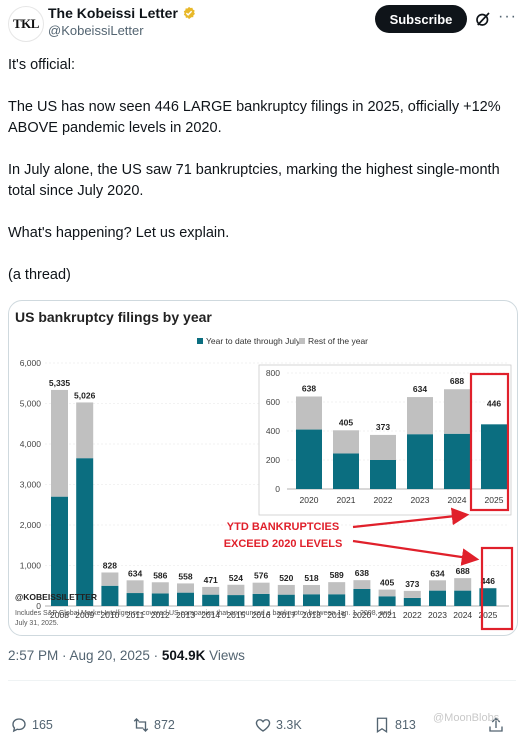 This screenshot has height=744, width=525. What do you see at coordinates (346, 500) in the screenshot?
I see `inset-x-tick-label-2021: 2021` at bounding box center [346, 500].